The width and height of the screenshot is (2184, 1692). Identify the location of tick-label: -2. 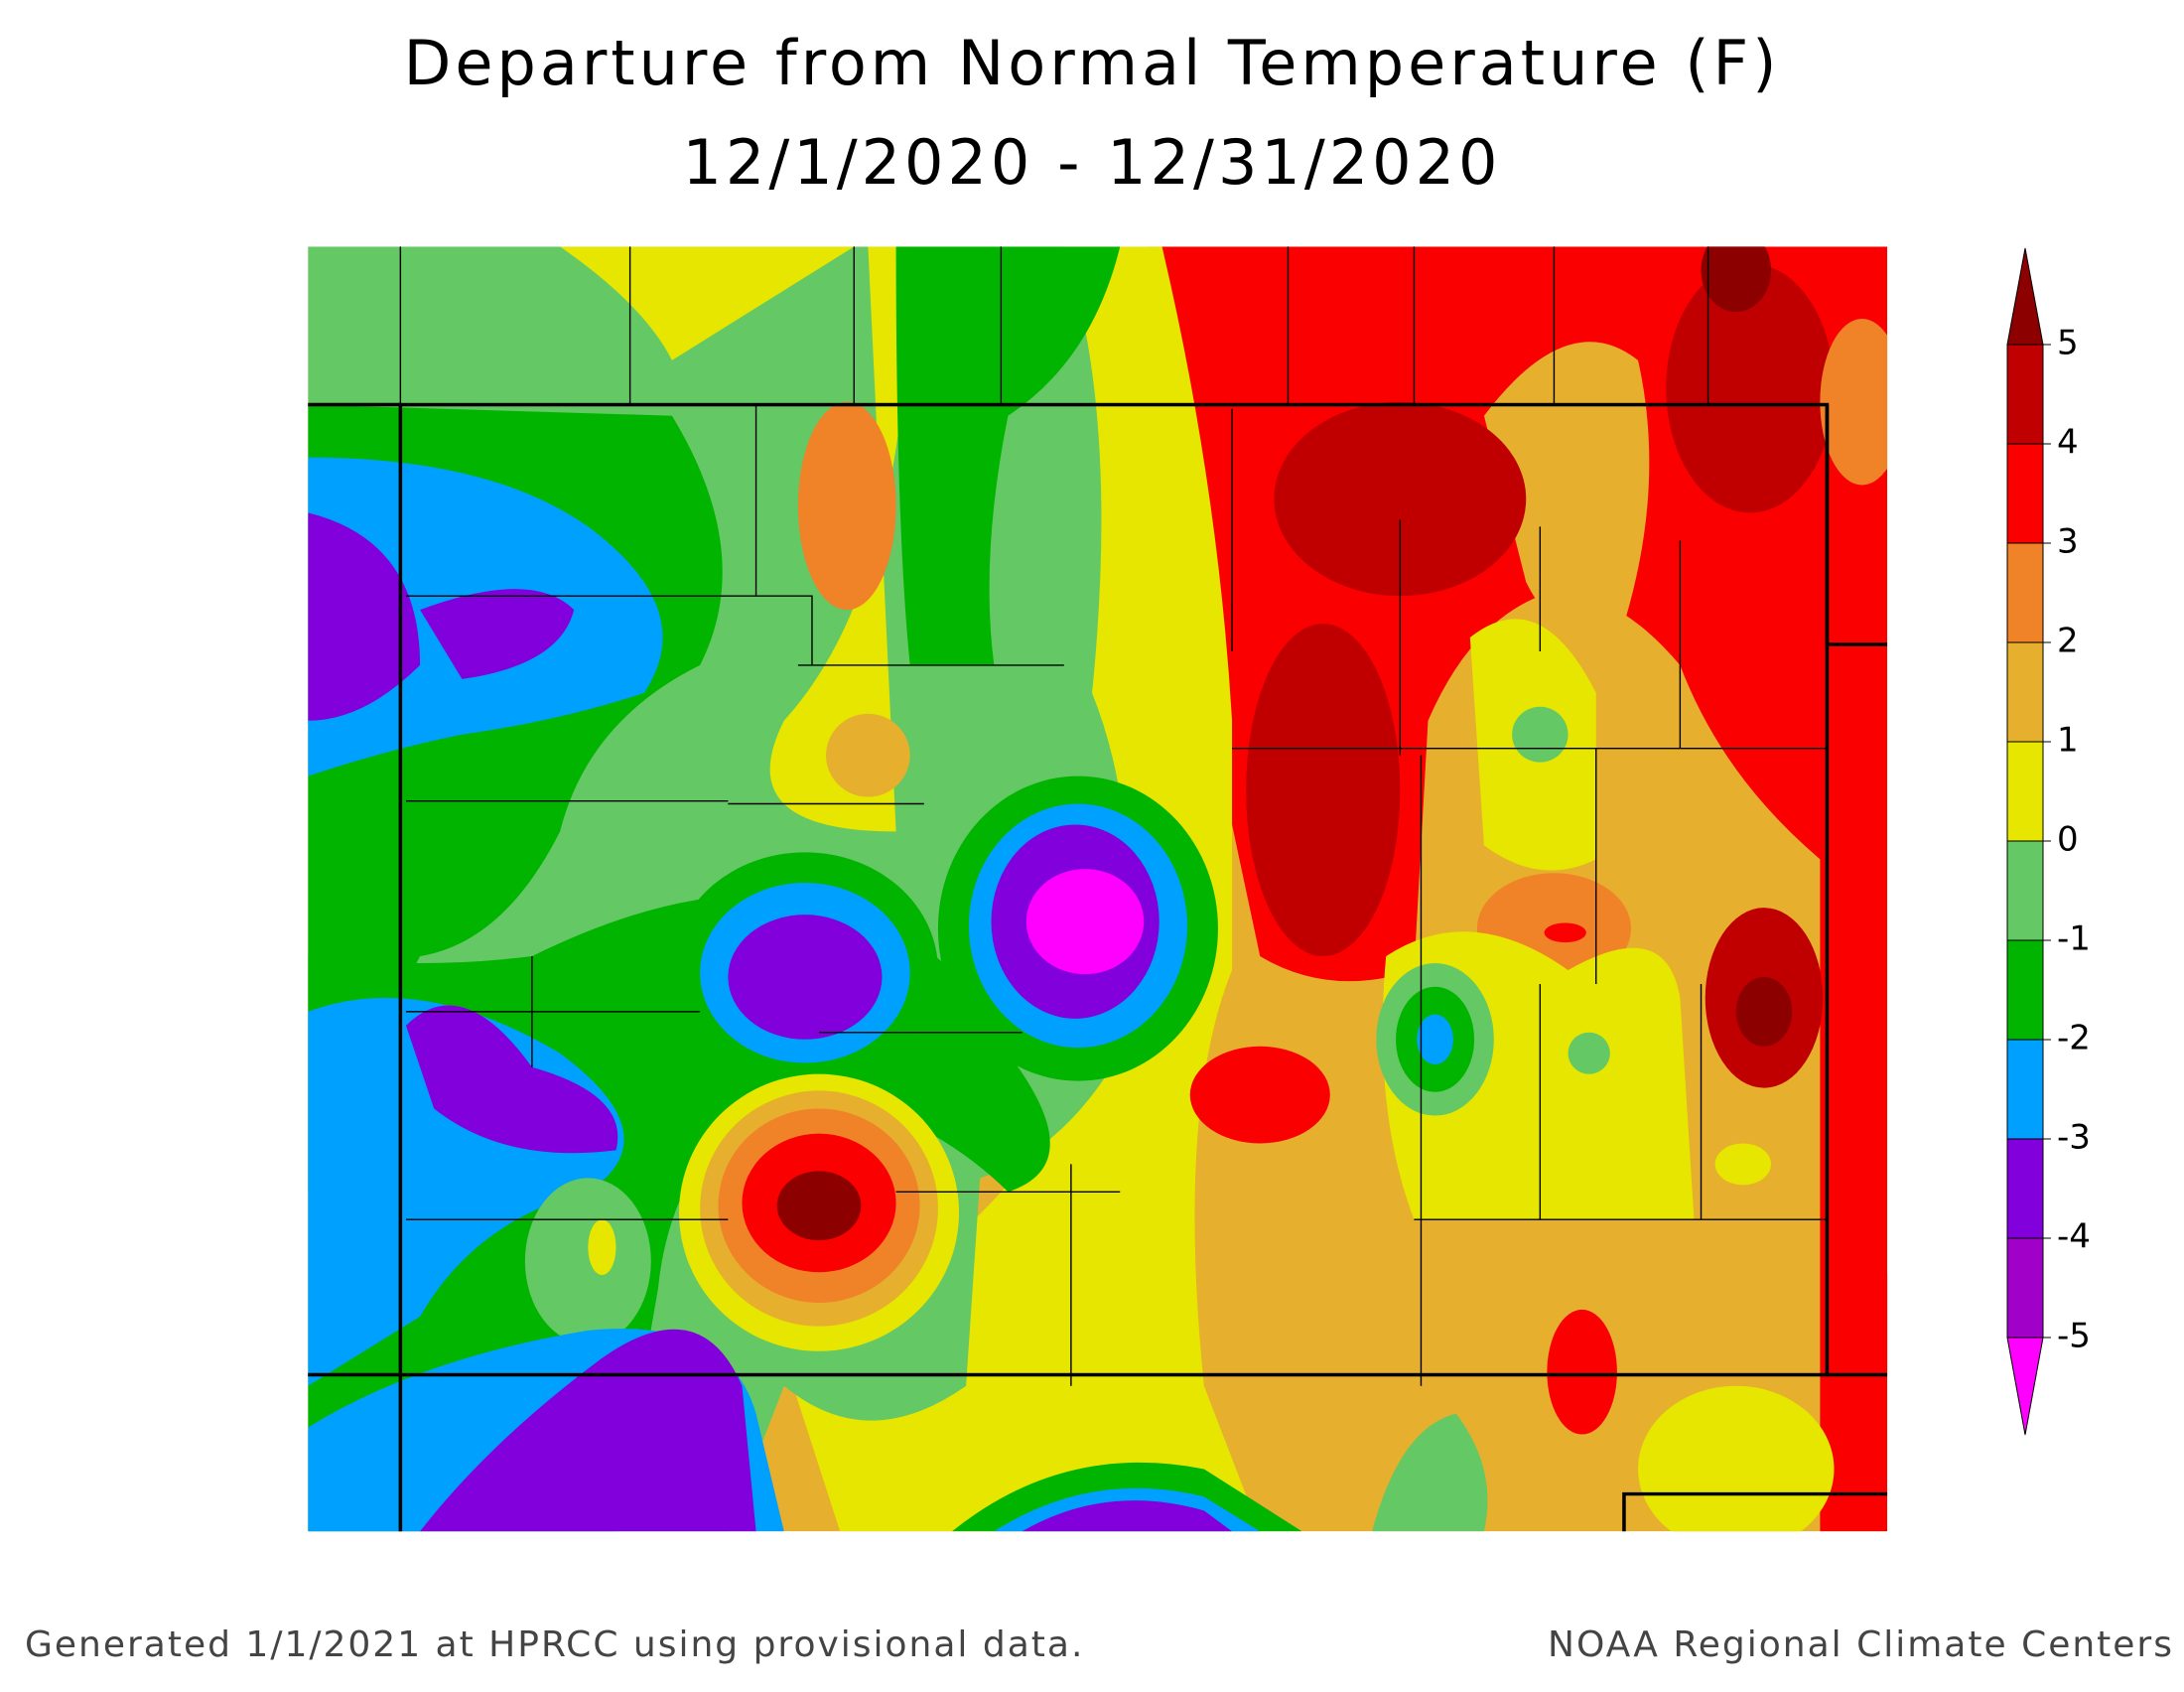
(2074, 1038).